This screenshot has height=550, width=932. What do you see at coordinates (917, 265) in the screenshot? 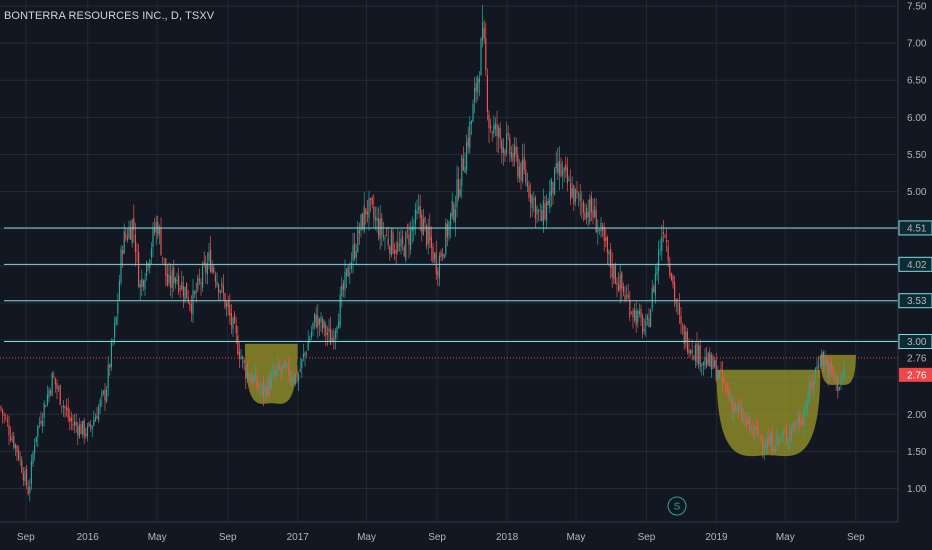
I see `level-label: 4.02` at bounding box center [917, 265].